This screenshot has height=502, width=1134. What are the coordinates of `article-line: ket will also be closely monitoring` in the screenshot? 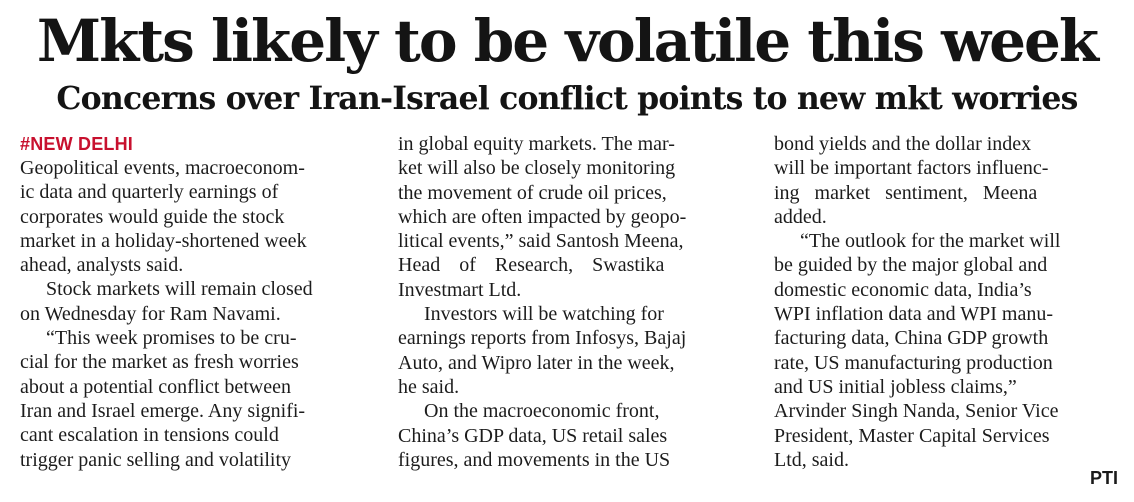 It's located at (537, 168).